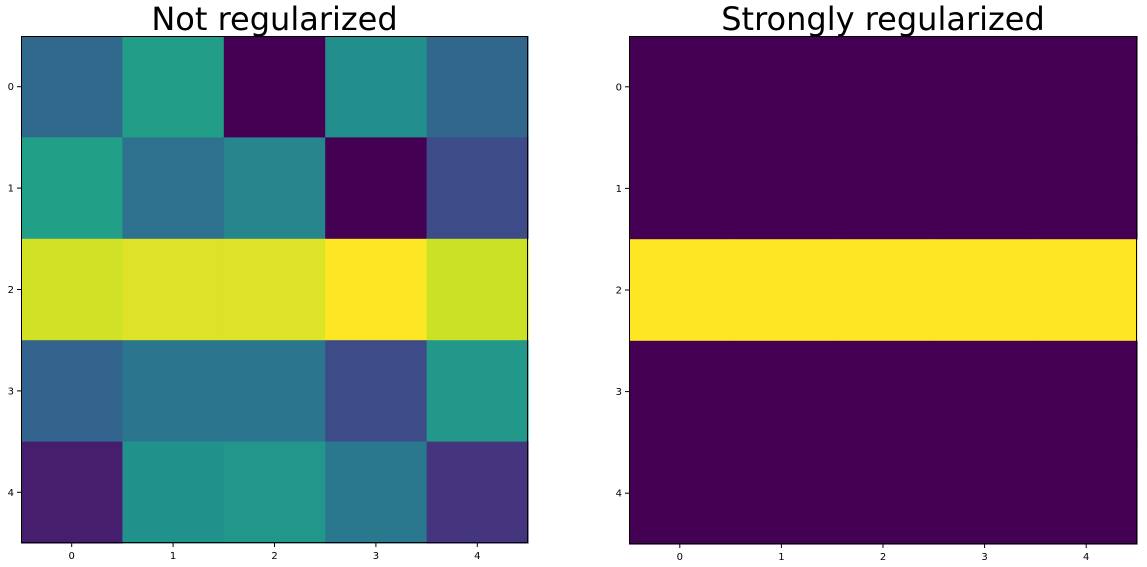 The width and height of the screenshot is (1147, 567). What do you see at coordinates (274, 19) in the screenshot?
I see `chart-title: Not regularized` at bounding box center [274, 19].